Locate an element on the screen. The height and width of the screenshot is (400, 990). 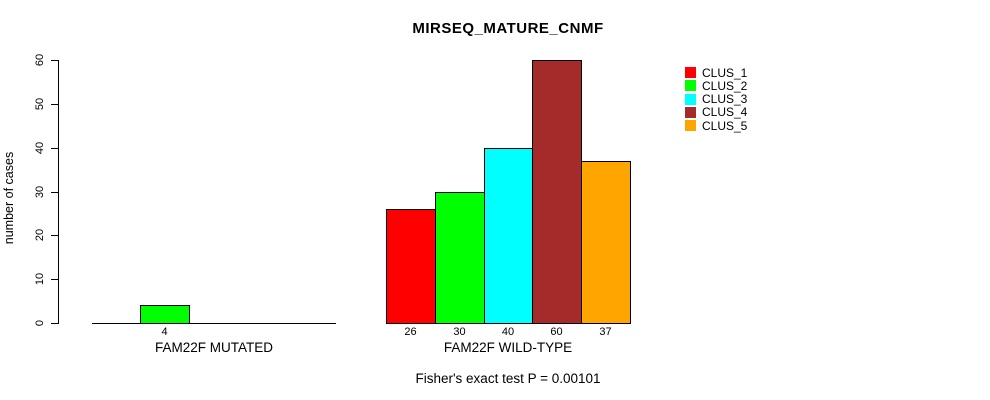
y-axis-line is located at coordinates (58, 192).